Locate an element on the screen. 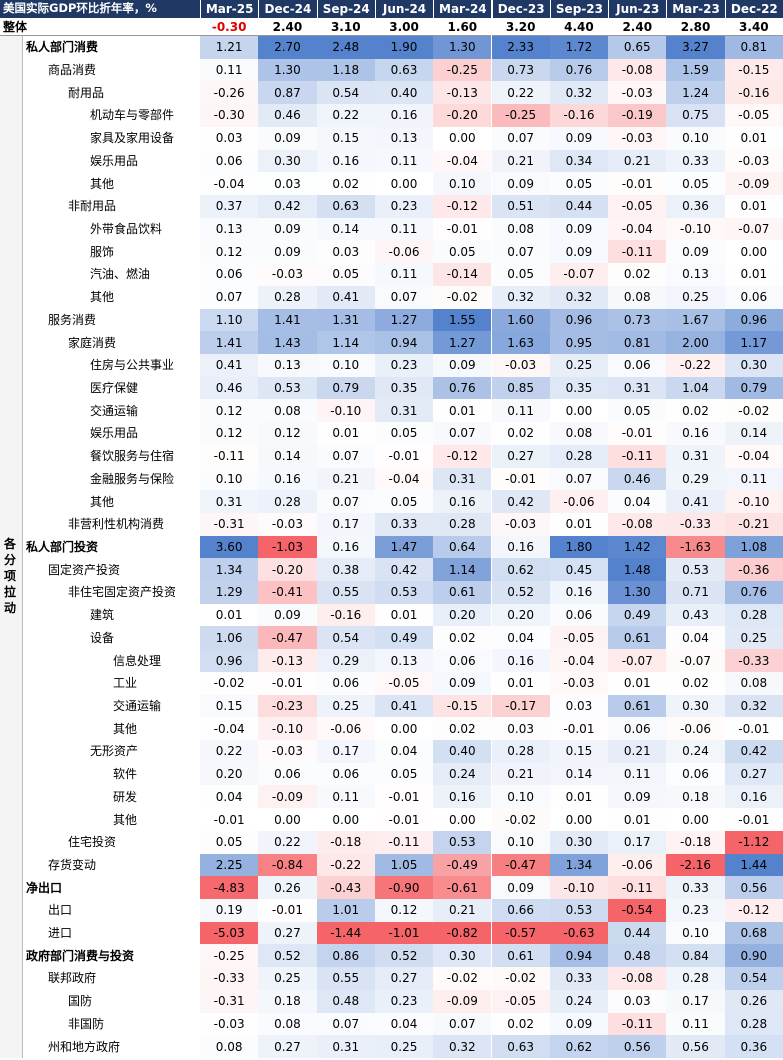  value-cell: 0.73 is located at coordinates (637, 320).